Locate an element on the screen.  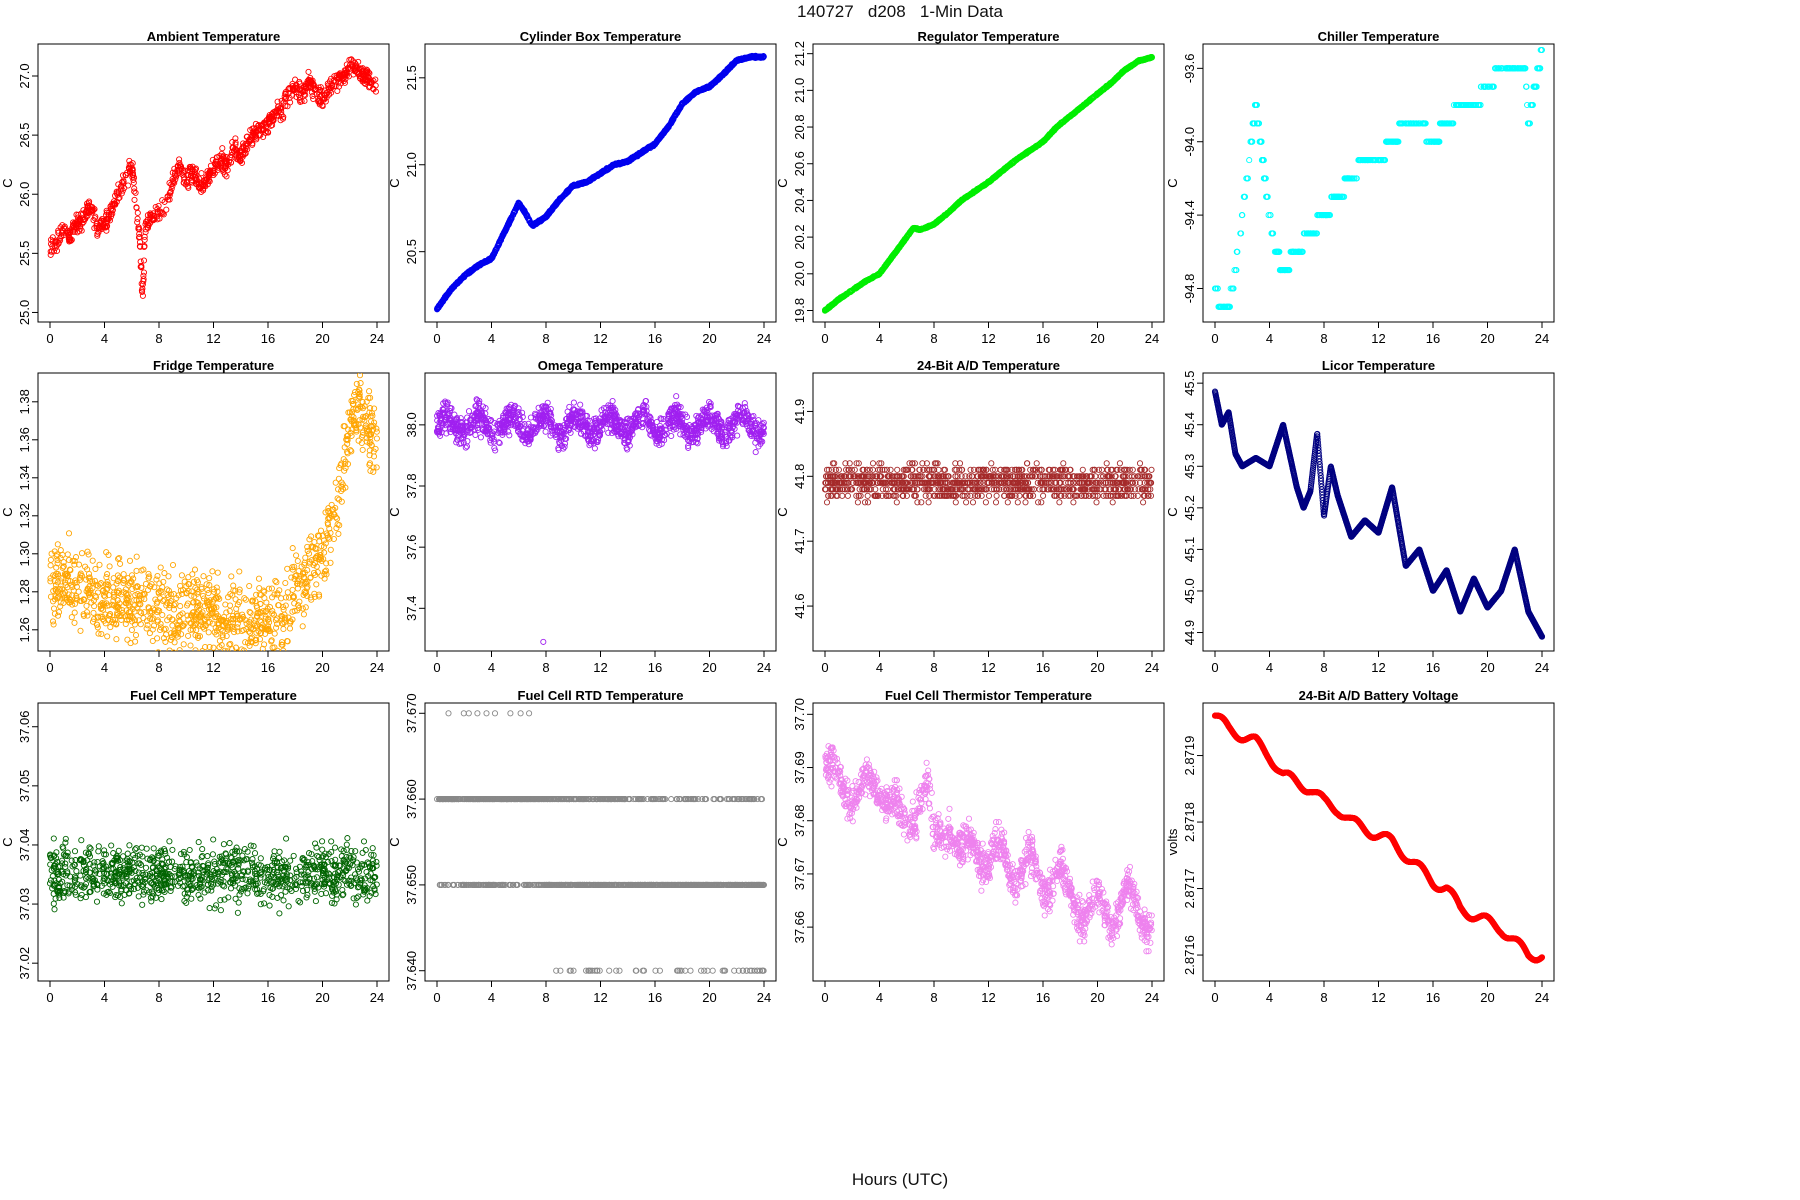
y-tick-label: 26.0 is located at coordinates (24, 194).